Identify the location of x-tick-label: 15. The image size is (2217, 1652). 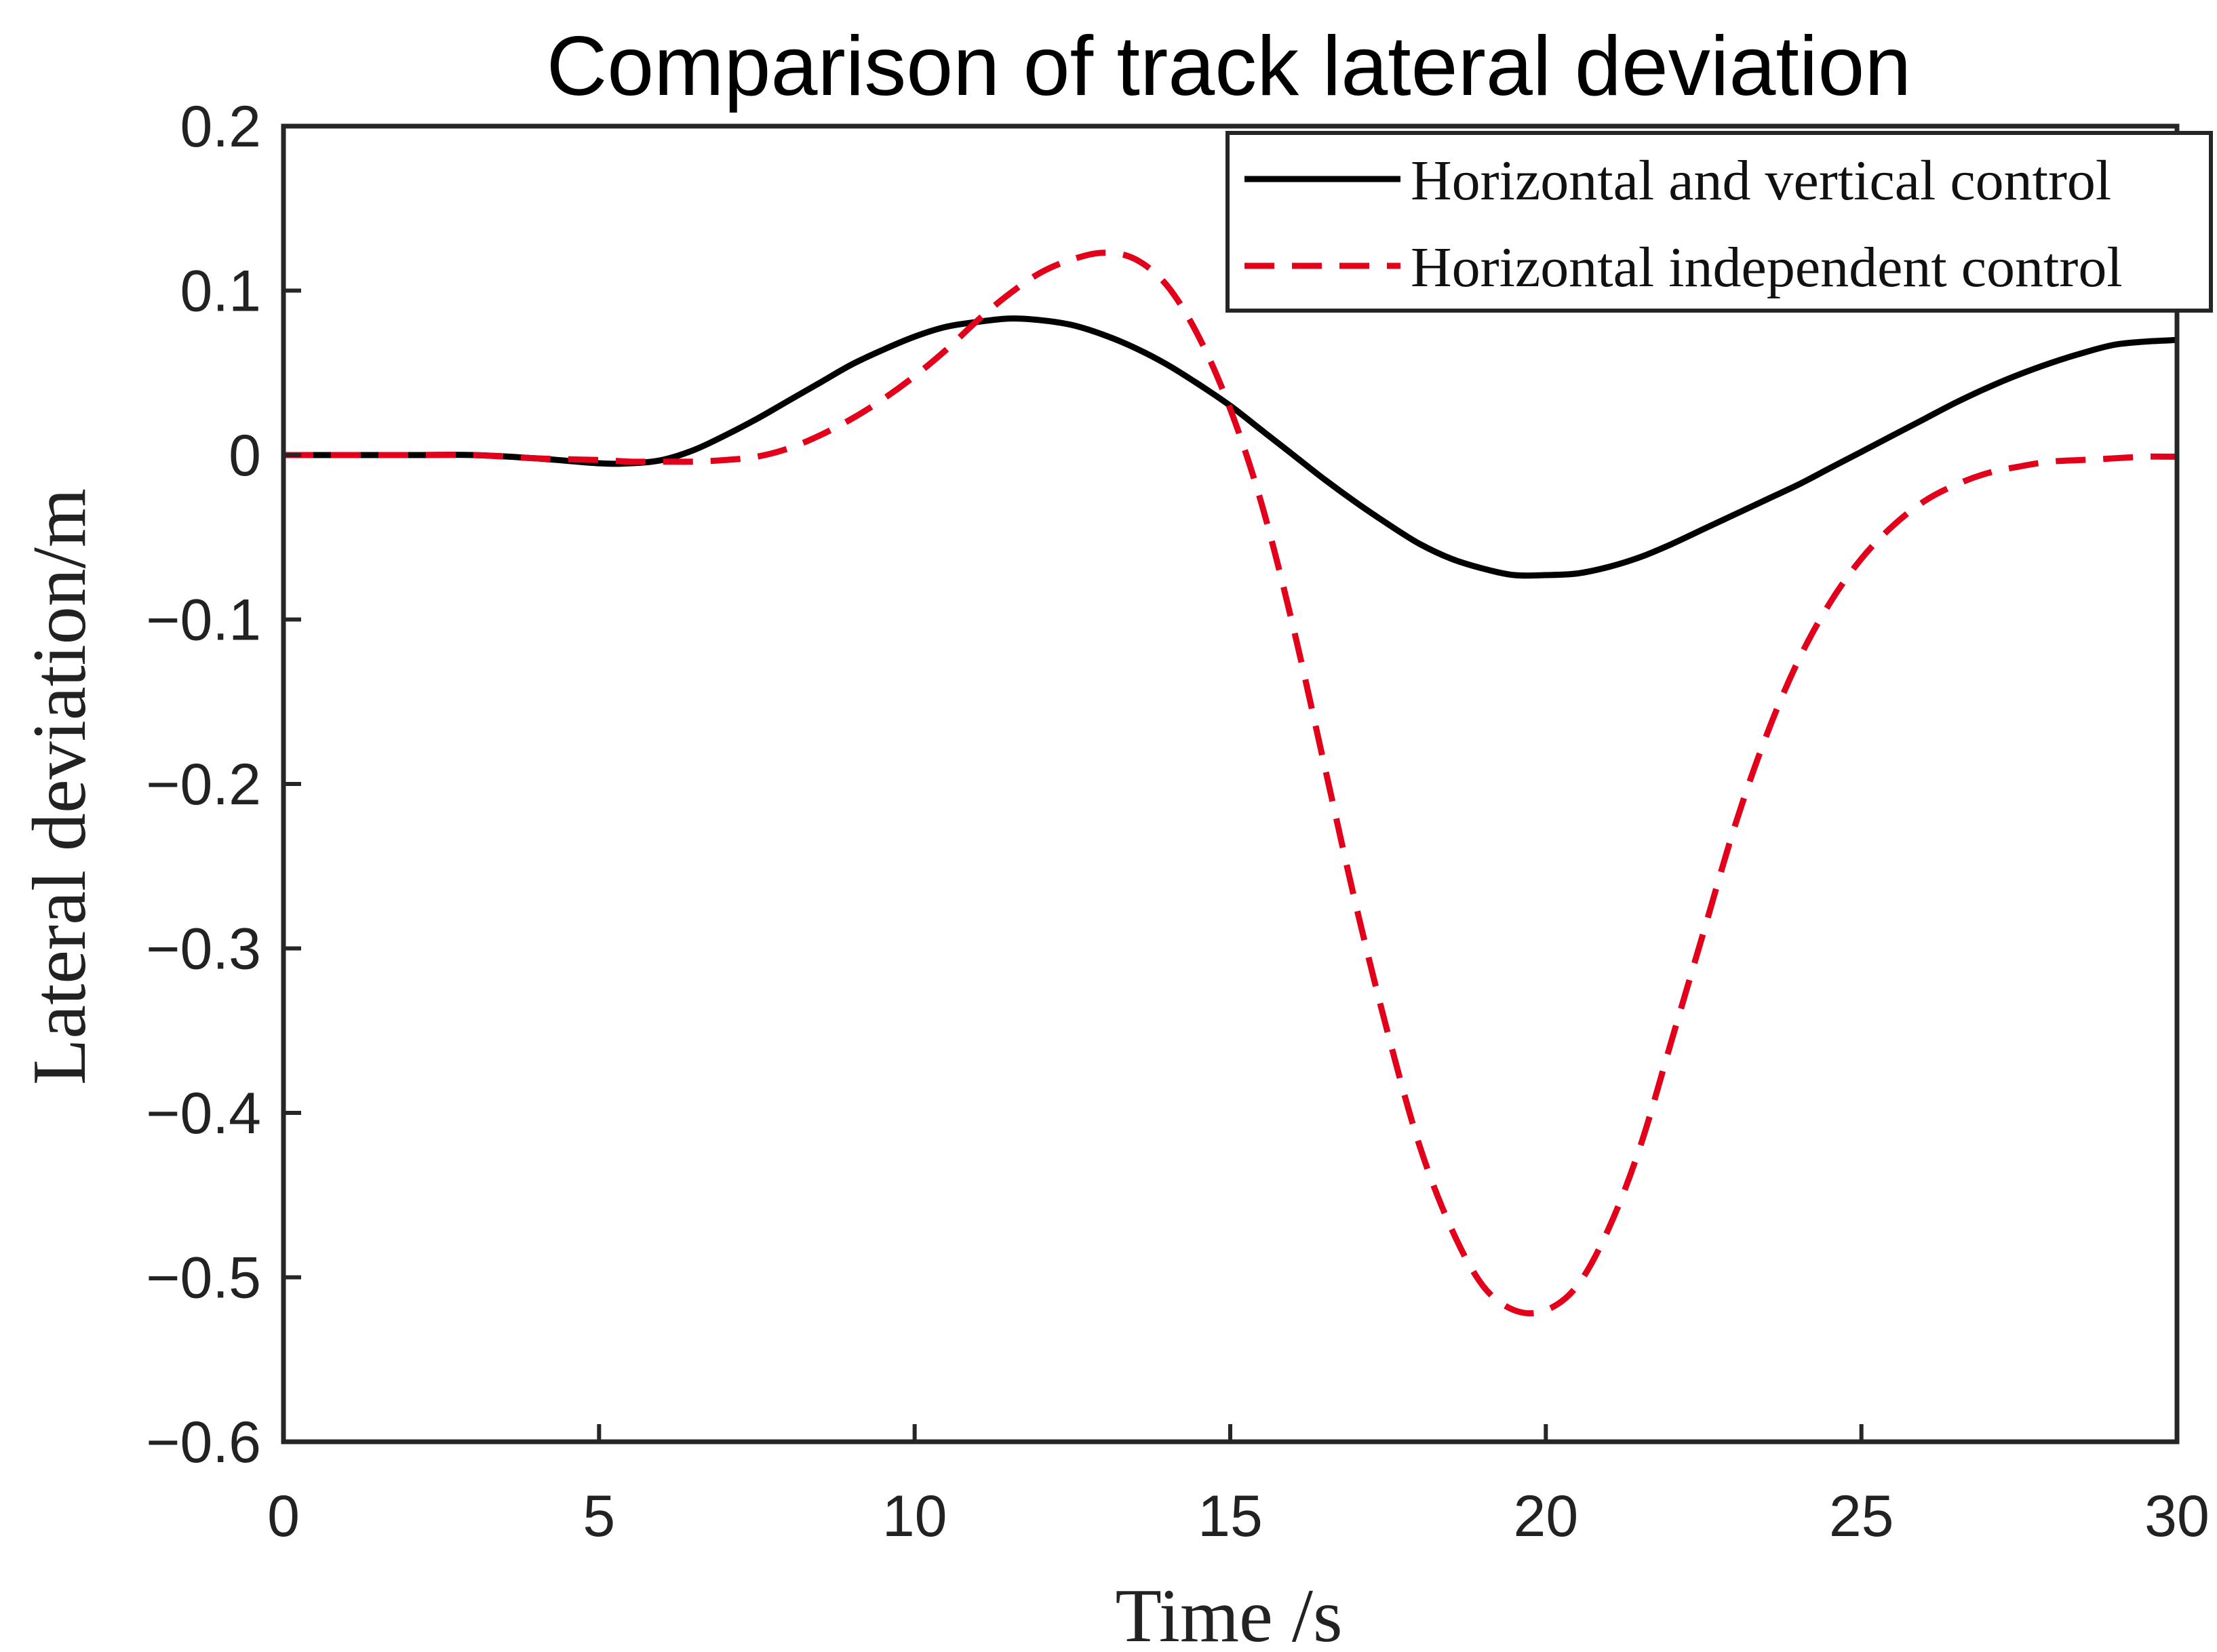
(1230, 1516).